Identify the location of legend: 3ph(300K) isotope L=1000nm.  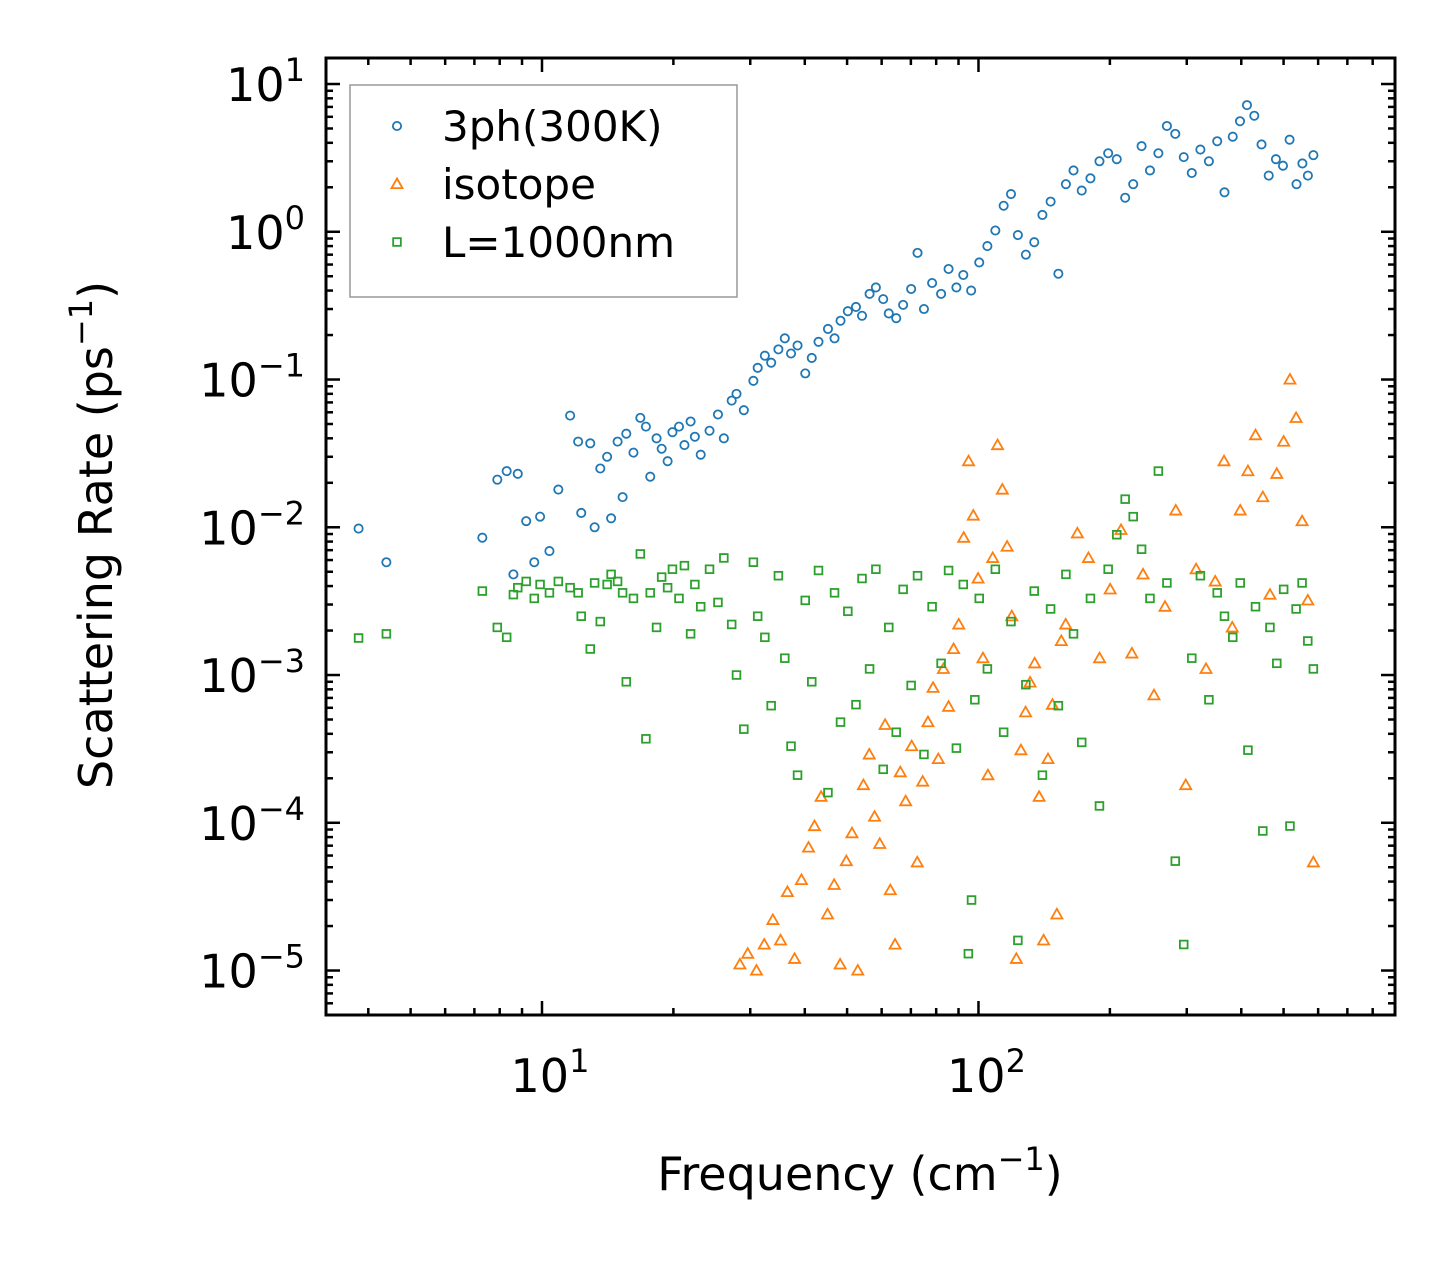
(543, 191).